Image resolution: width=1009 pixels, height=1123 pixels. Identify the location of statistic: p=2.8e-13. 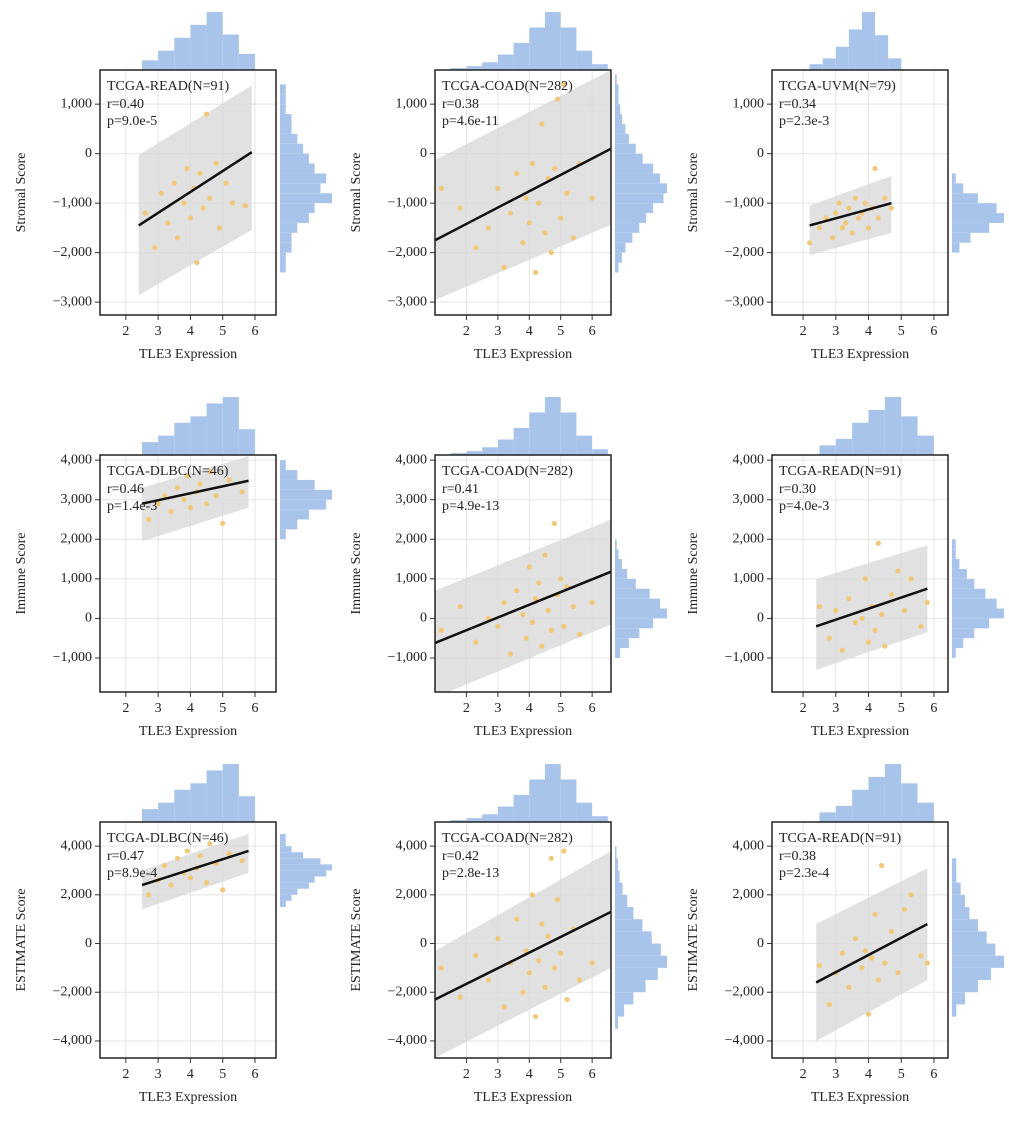
(470, 873).